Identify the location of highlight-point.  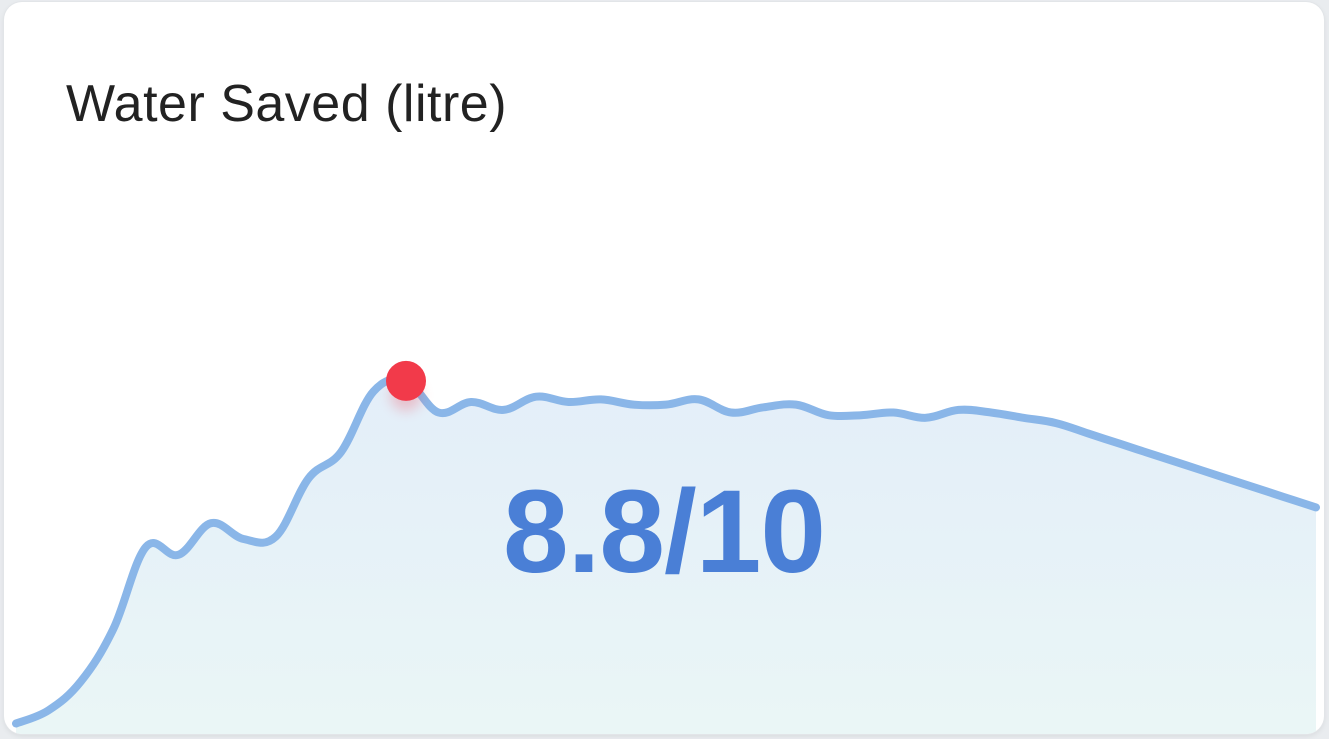
(406, 380).